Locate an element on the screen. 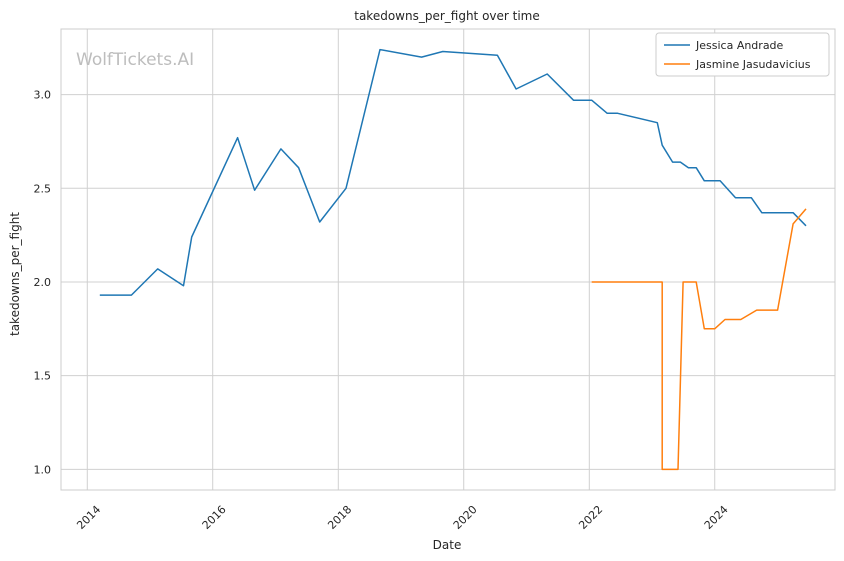 The width and height of the screenshot is (844, 561). watermark: WolfTickets.AI is located at coordinates (135, 60).